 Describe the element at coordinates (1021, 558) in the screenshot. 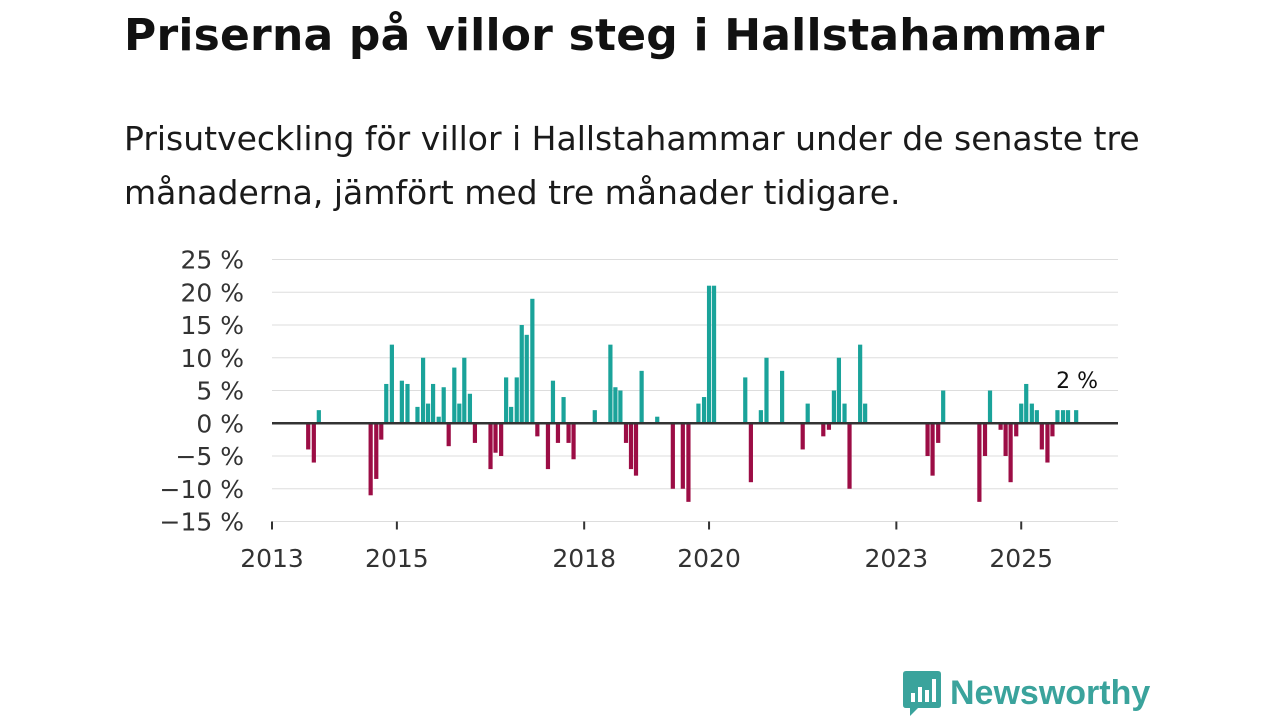

I see `x-tick-label: 2025` at that location.